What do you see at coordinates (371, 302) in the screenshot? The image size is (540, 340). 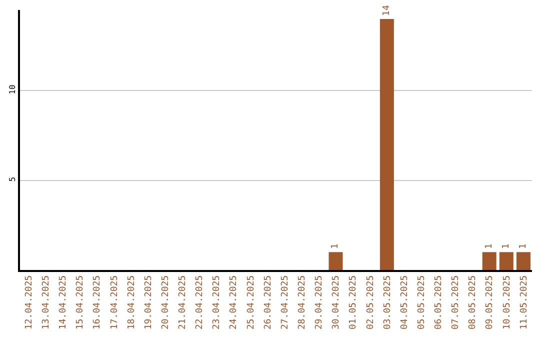 I see `x-tick-label: 02.05.2025` at bounding box center [371, 302].